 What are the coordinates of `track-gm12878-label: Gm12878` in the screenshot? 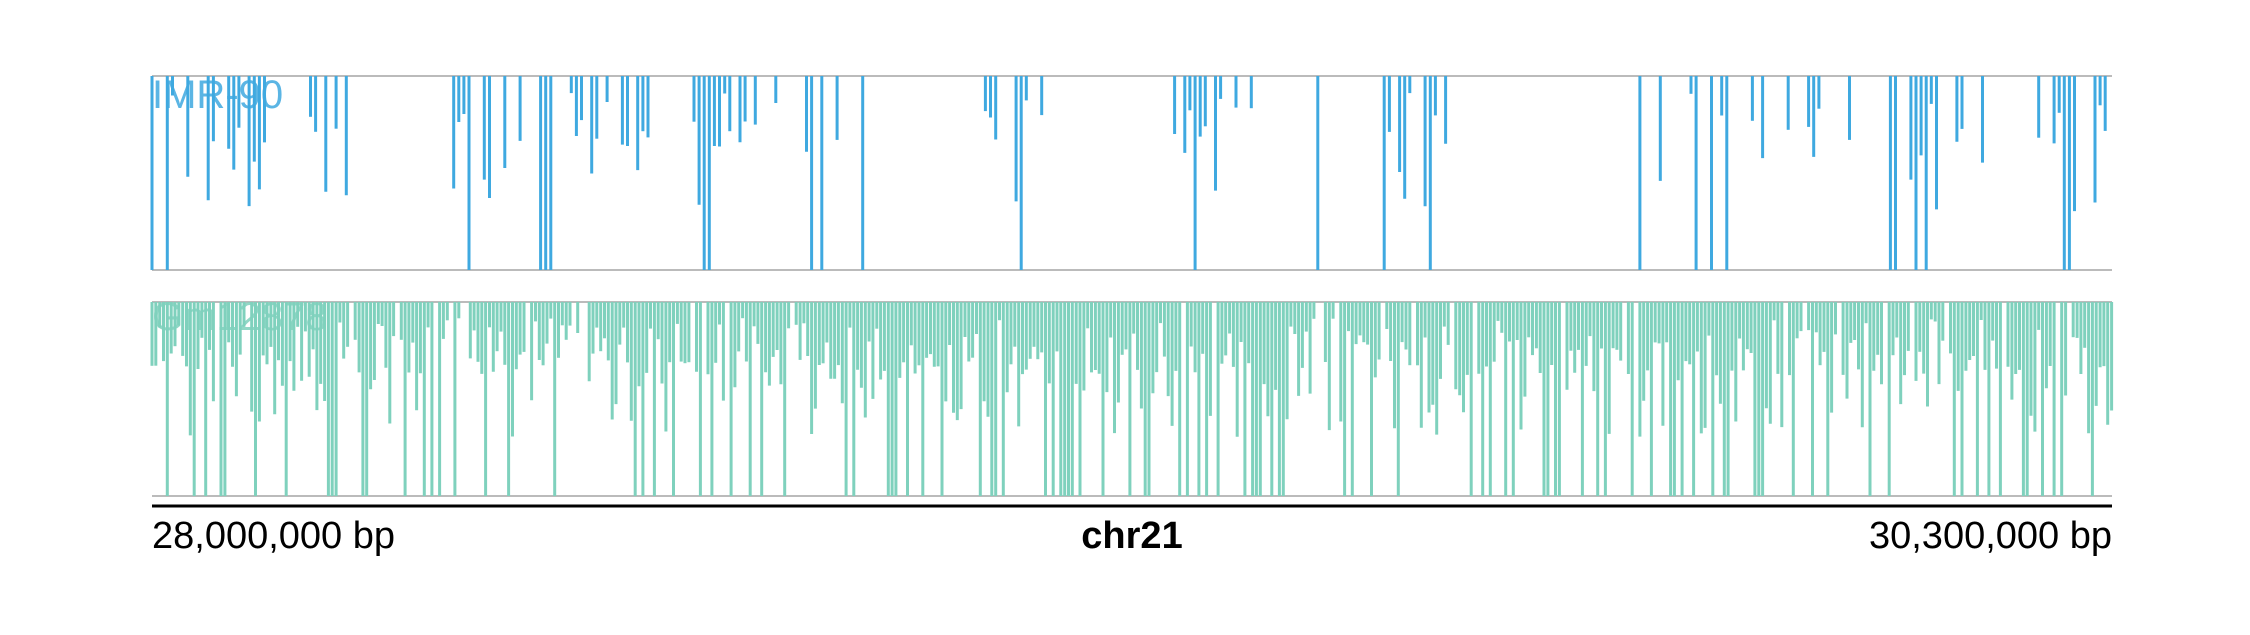 It's located at (240, 317).